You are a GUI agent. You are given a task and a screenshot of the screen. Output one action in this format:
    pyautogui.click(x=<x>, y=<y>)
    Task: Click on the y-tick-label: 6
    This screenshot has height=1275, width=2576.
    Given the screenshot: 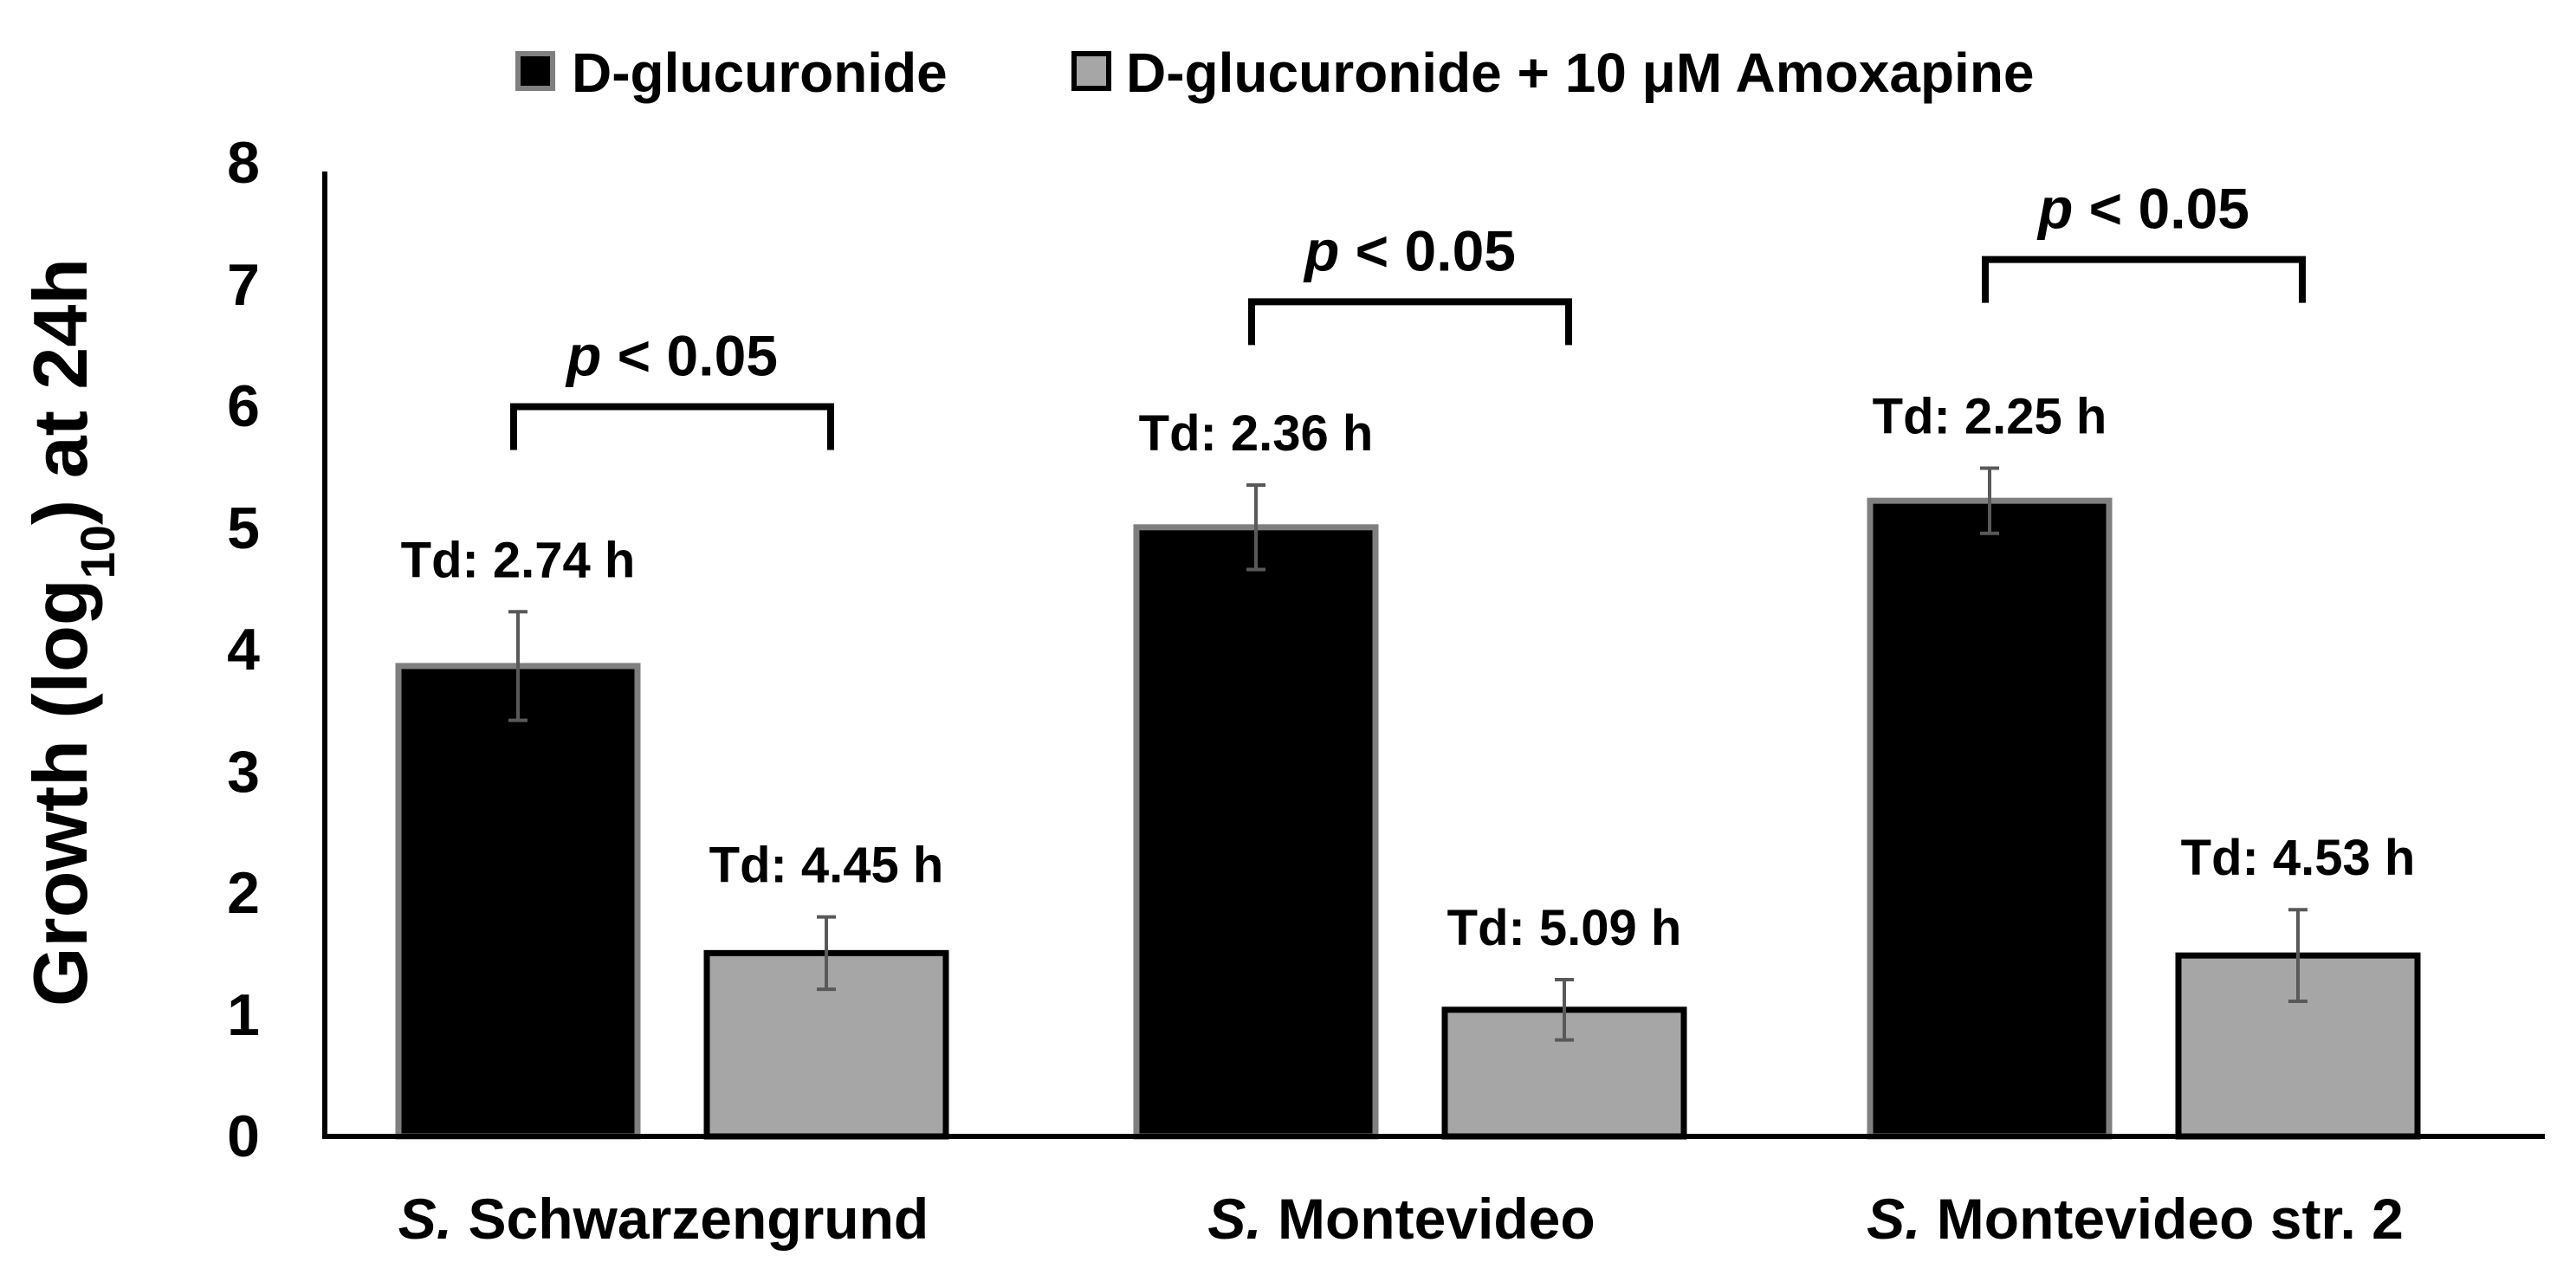 What is the action you would take?
    pyautogui.click(x=243, y=406)
    